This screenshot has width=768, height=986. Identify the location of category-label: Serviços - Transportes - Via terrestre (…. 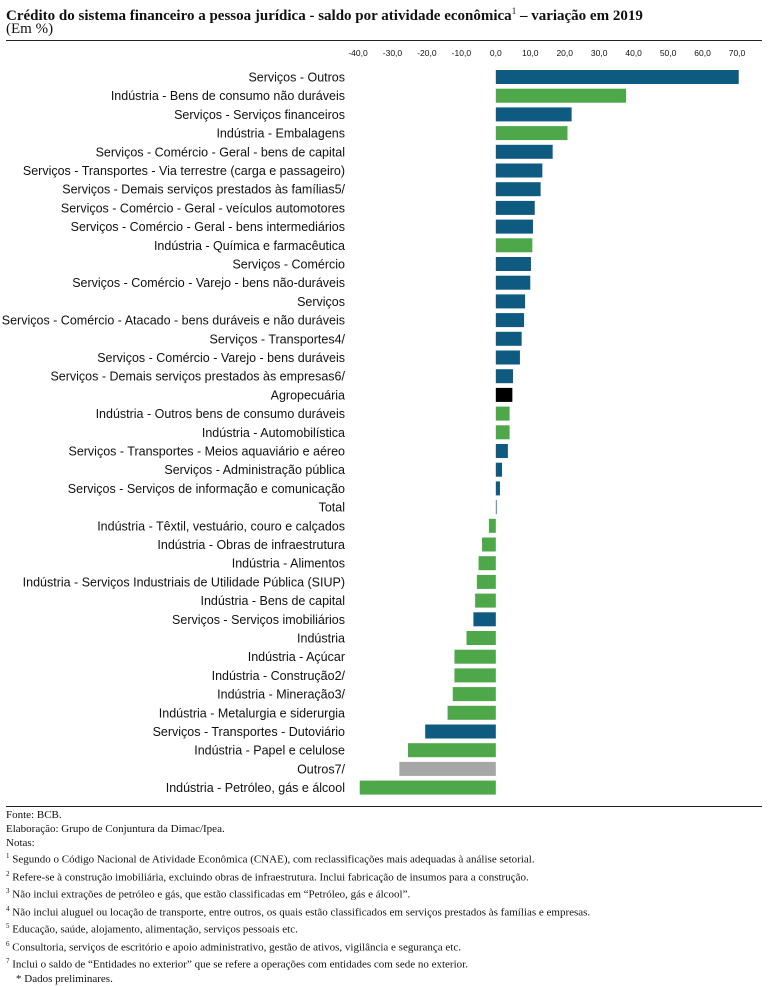
(184, 171).